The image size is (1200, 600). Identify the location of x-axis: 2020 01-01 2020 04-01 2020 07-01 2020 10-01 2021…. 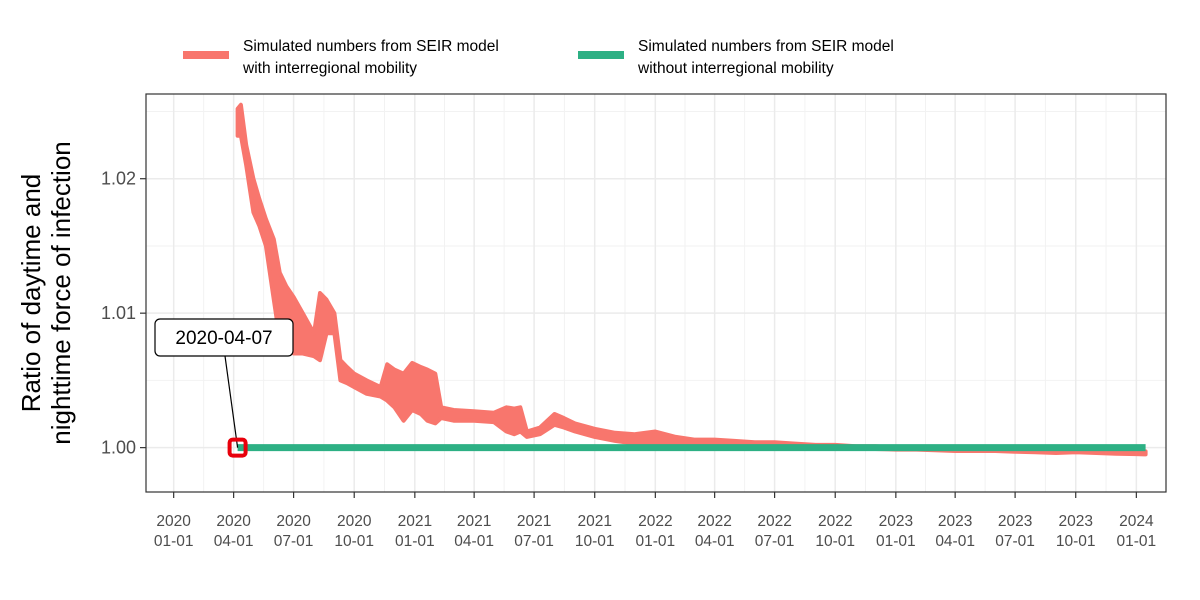
(655, 521).